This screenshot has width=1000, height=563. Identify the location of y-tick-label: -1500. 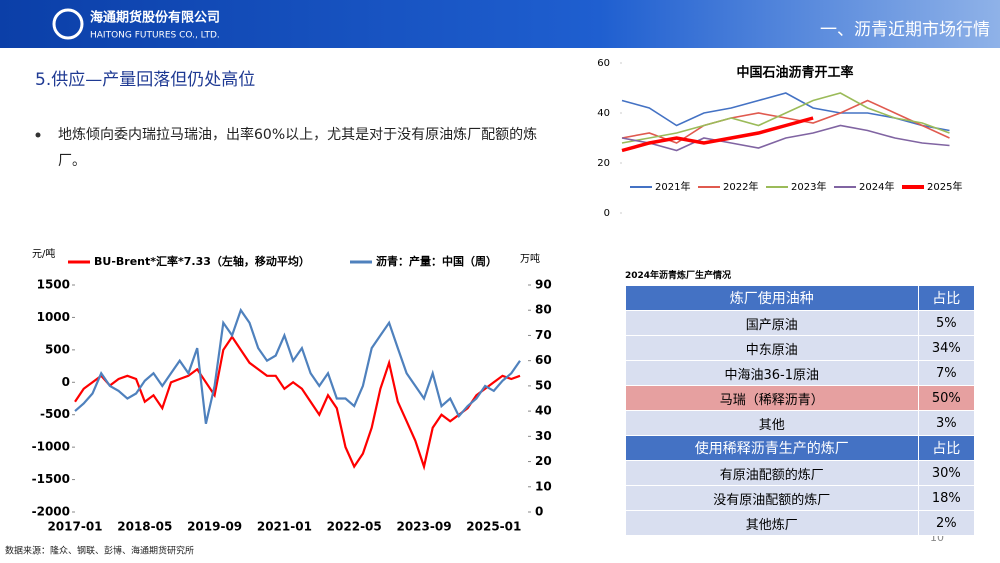
(51, 479).